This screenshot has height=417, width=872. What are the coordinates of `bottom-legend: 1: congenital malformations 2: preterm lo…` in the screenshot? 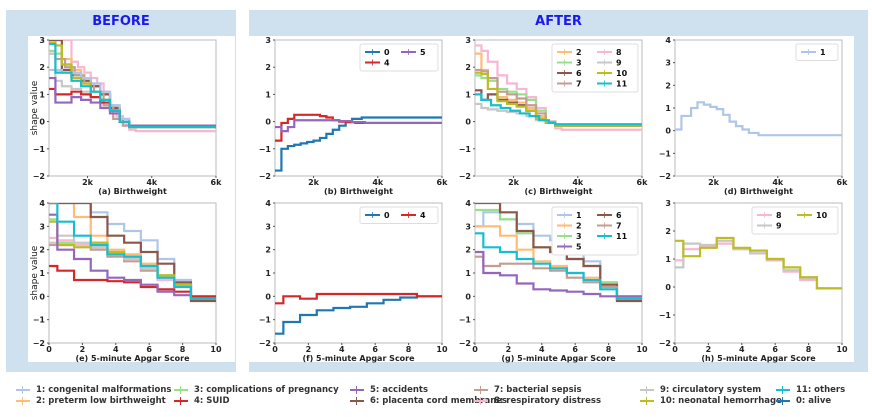 It's located at (436, 400).